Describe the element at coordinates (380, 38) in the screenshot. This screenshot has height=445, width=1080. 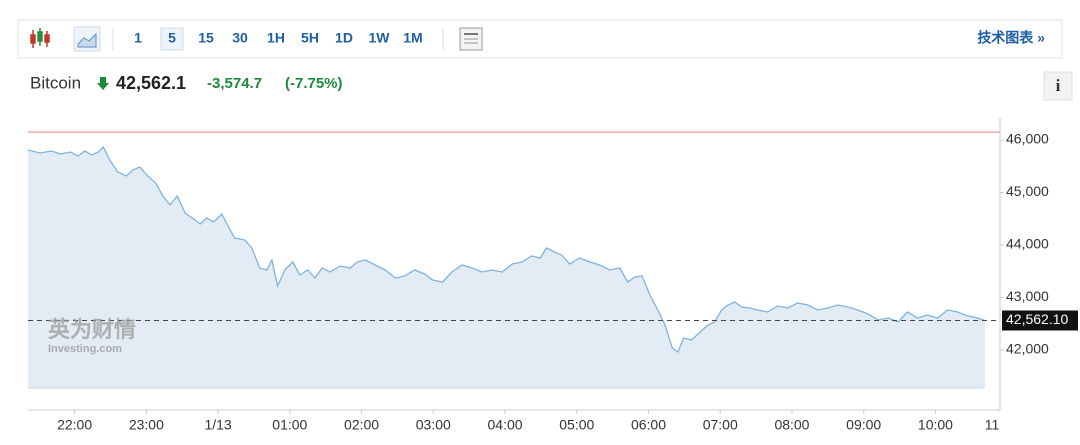
I see `interval-button: 1W` at that location.